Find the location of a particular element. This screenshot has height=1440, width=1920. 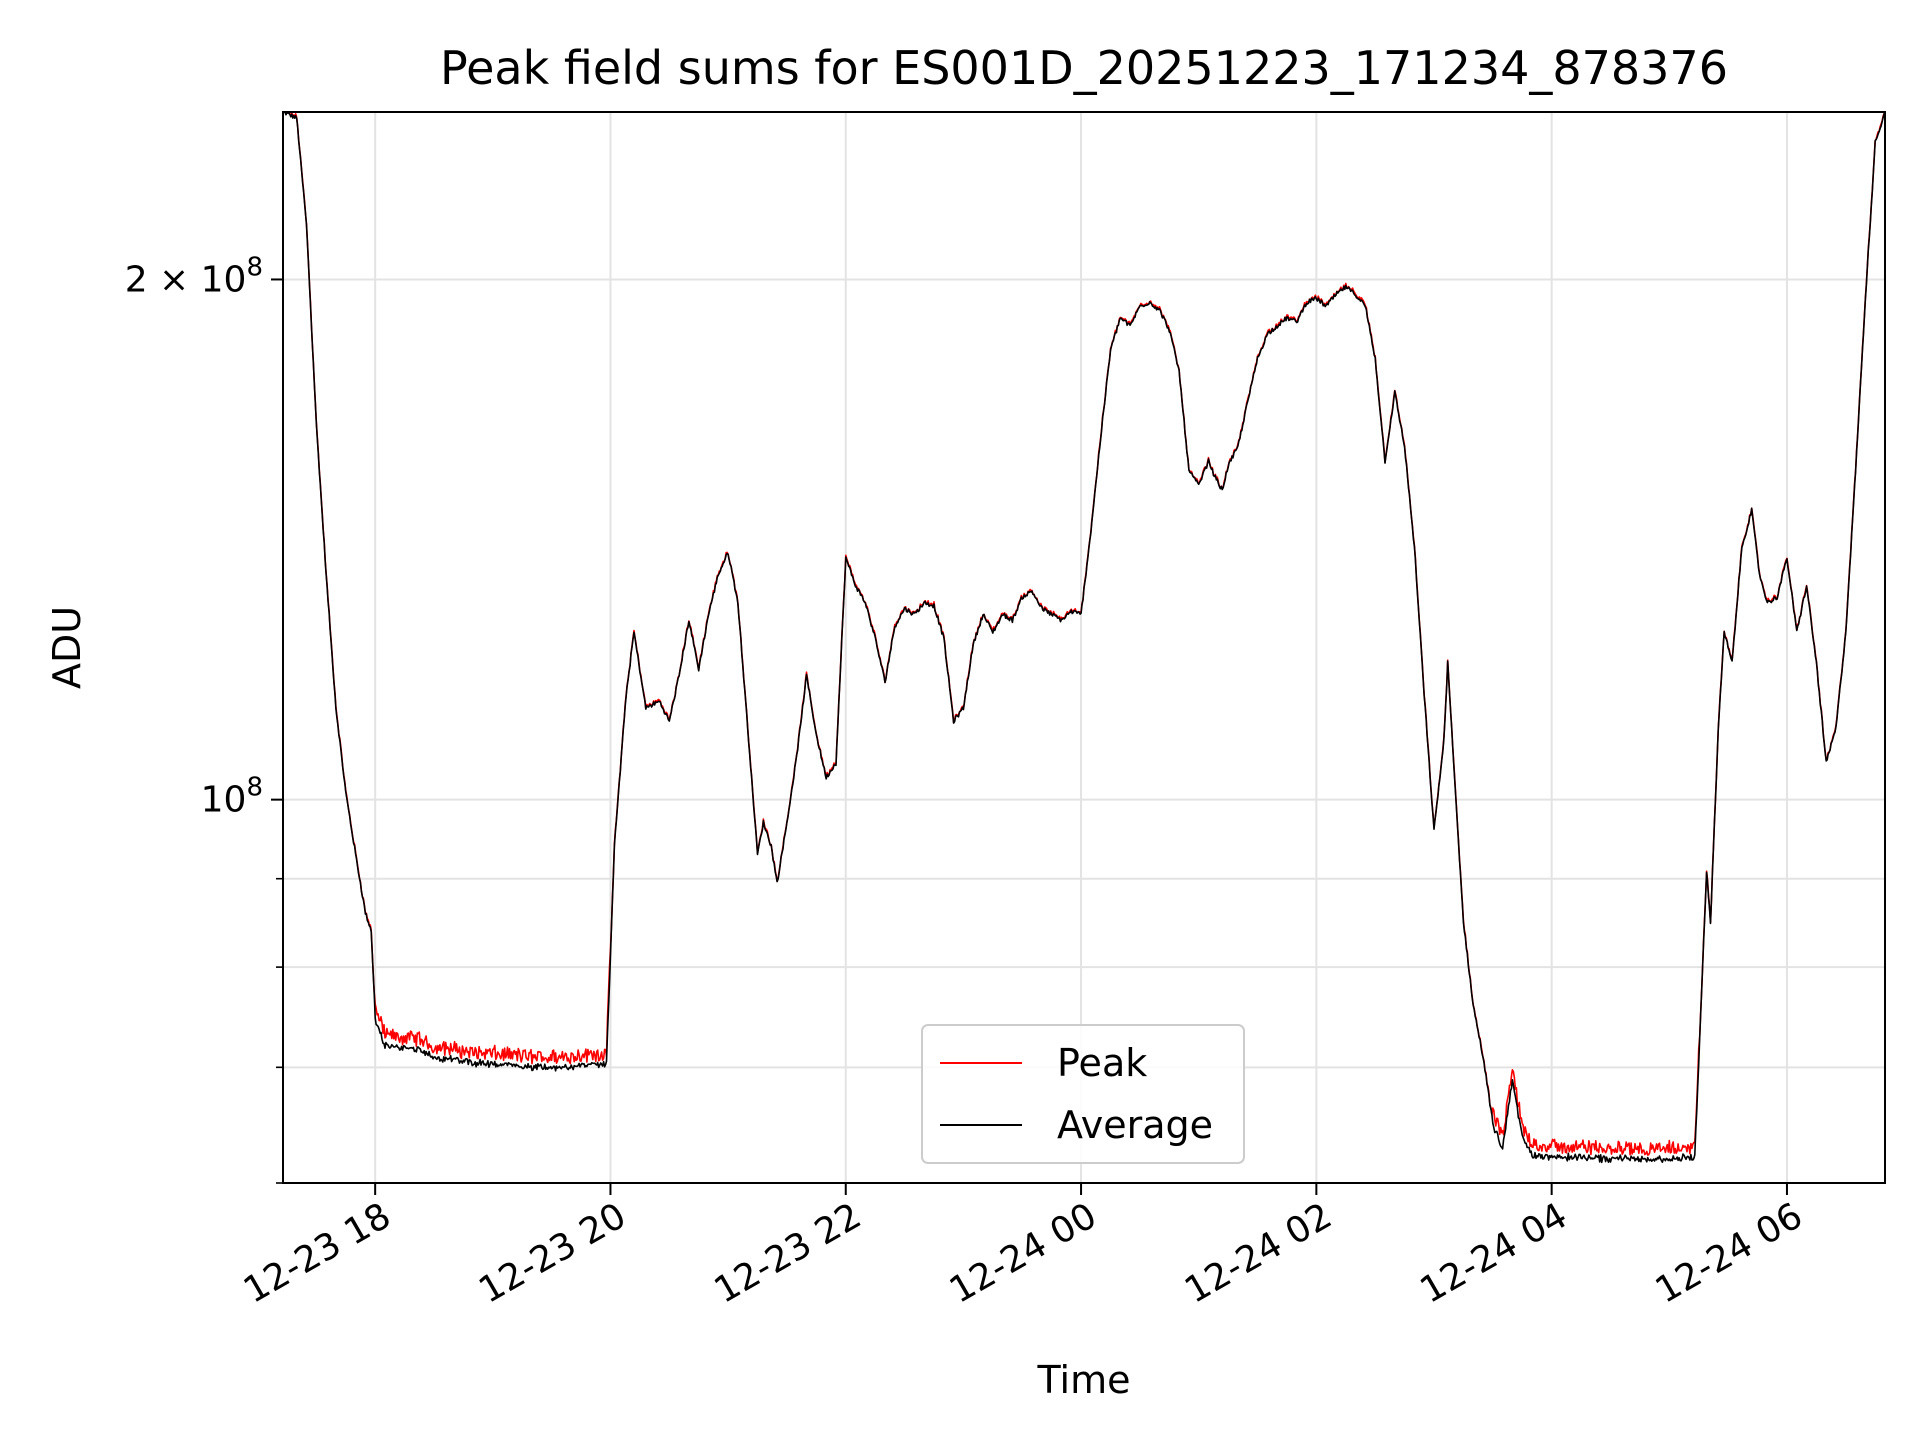

y-tick-label: 2 × 108 is located at coordinates (194, 276).